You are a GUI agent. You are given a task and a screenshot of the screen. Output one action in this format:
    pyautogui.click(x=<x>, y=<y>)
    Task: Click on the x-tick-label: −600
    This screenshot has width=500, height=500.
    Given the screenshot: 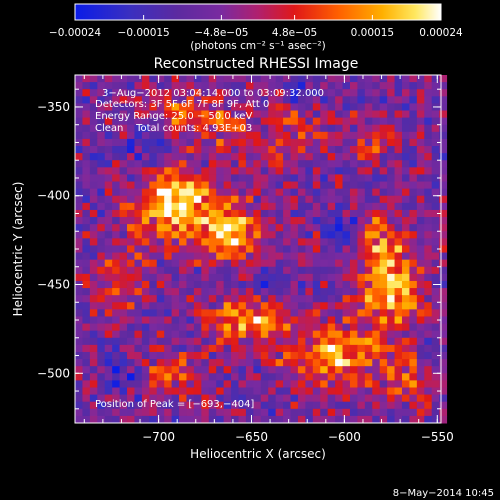 What is the action you would take?
    pyautogui.click(x=344, y=437)
    